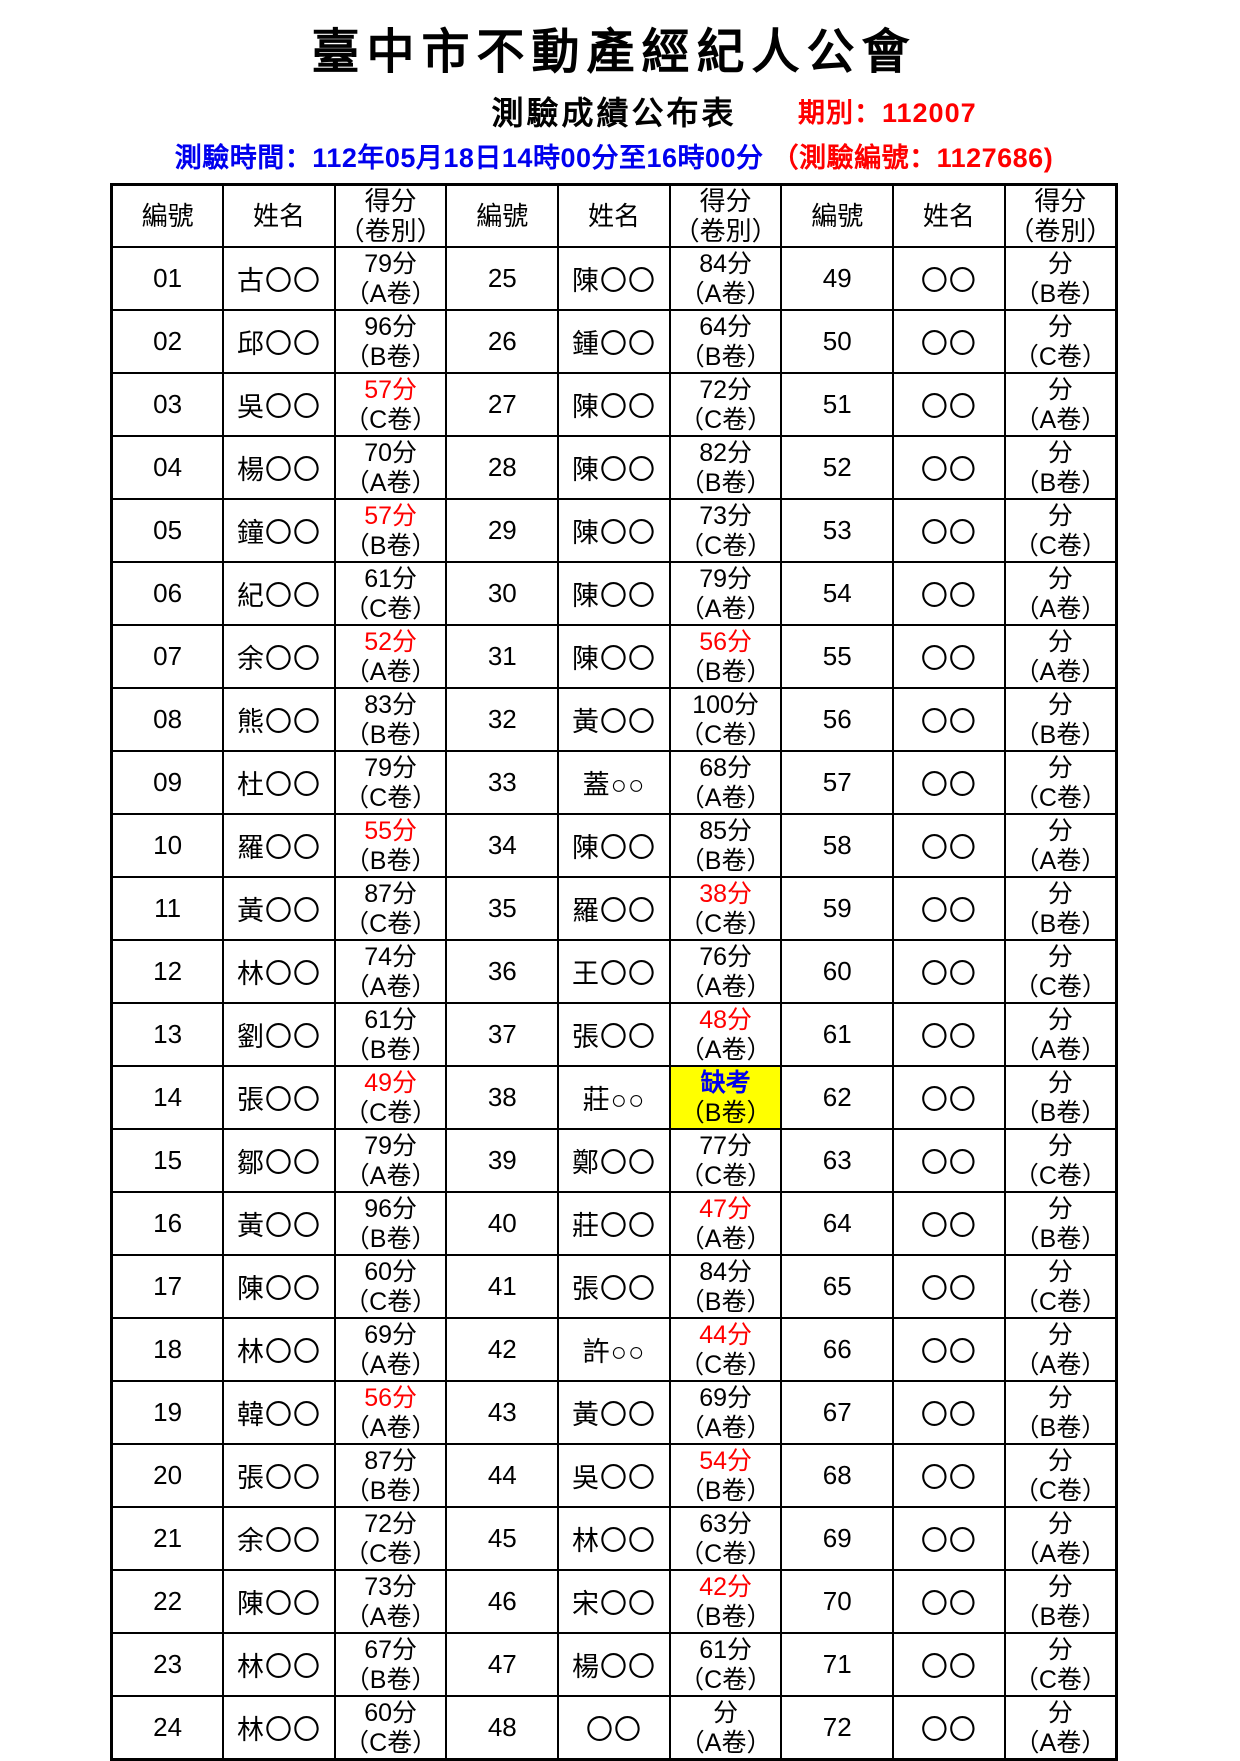 The height and width of the screenshot is (1761, 1240). Describe the element at coordinates (167, 530) in the screenshot. I see `seat-number-cell: 05` at that location.